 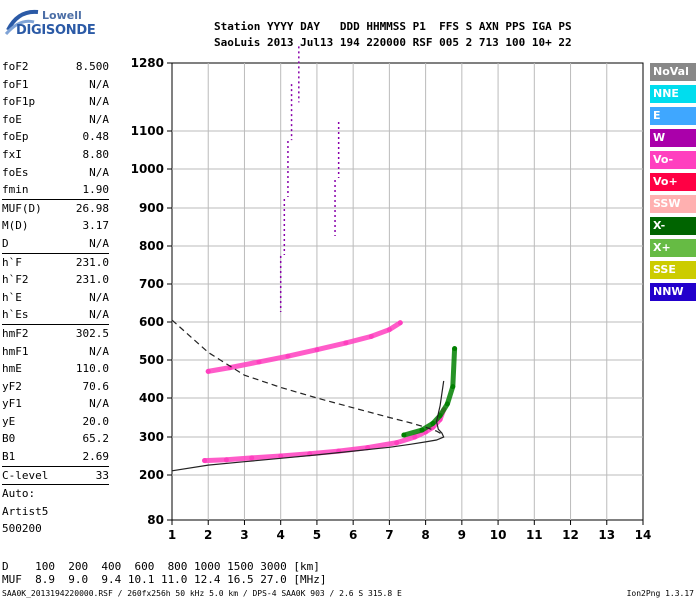 I want to click on param-name: h`E, so click(x=12, y=297).